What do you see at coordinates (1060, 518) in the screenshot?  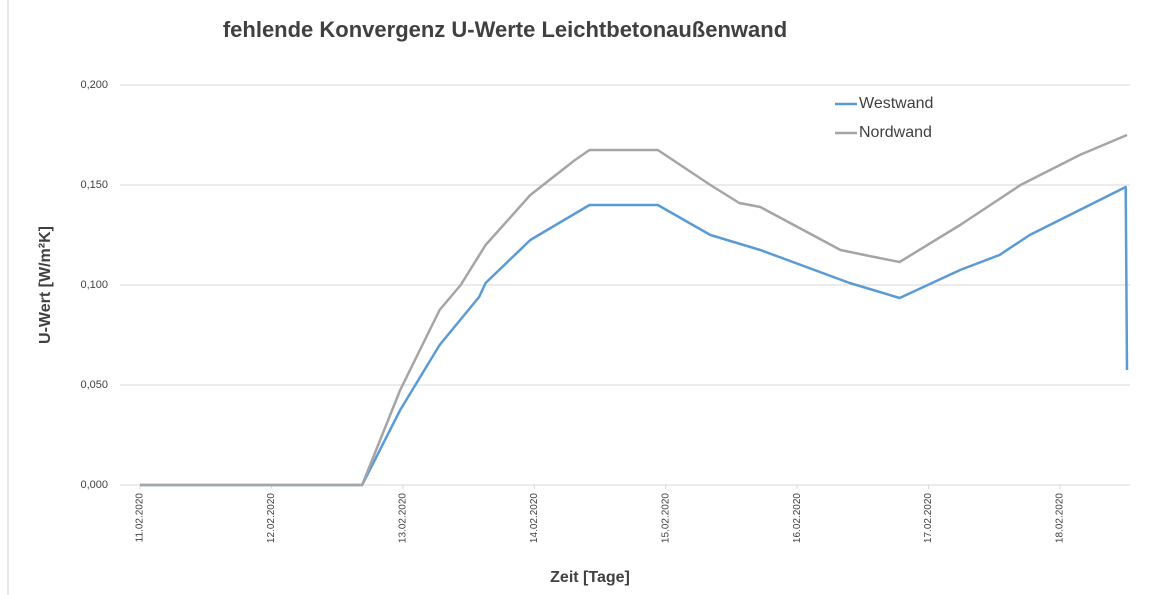 I see `x-tick-label: 18.02.2020` at bounding box center [1060, 518].